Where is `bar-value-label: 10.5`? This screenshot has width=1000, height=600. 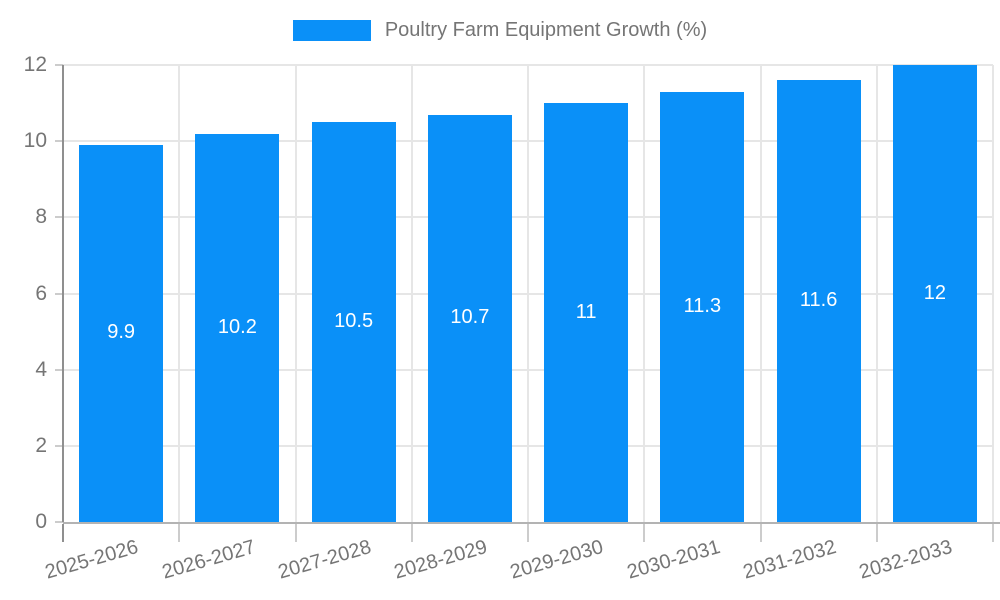 bar-value-label: 10.5 is located at coordinates (354, 321).